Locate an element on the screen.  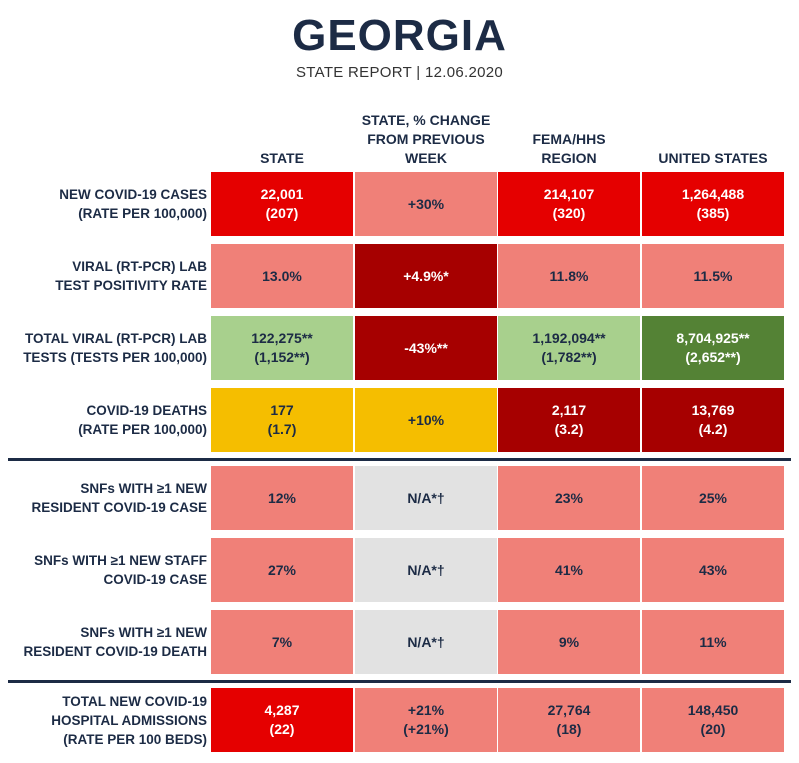
column-header-state: STATE is located at coordinates (282, 158).